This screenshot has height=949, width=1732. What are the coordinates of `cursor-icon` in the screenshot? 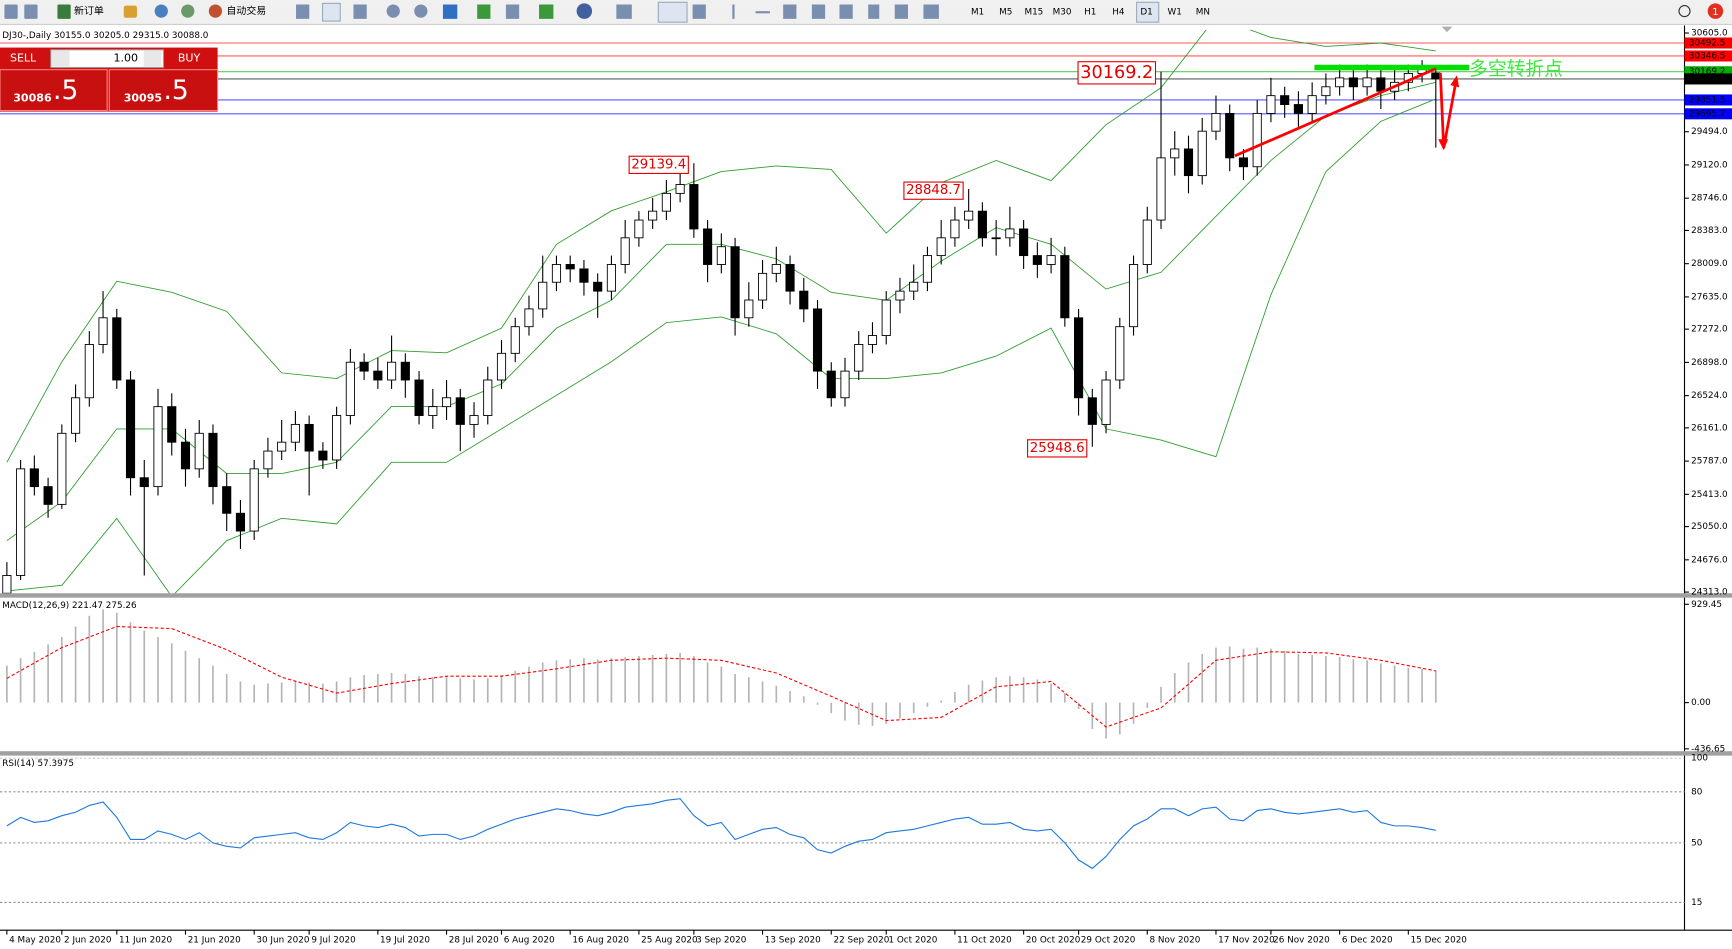 It's located at (672, 12).